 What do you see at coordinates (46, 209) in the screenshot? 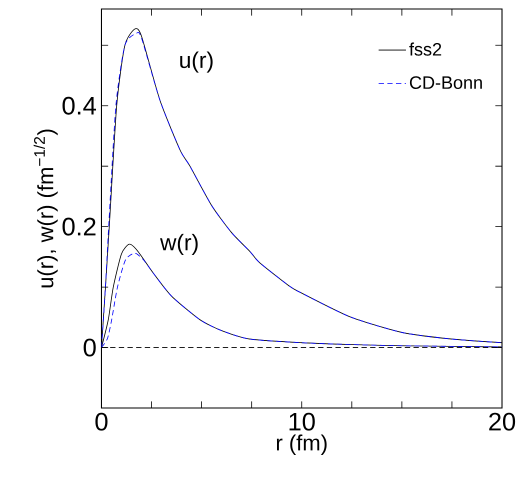
I see `y-axis-title: u(r), w(r) (fm$^{−1/2}$)` at bounding box center [46, 209].